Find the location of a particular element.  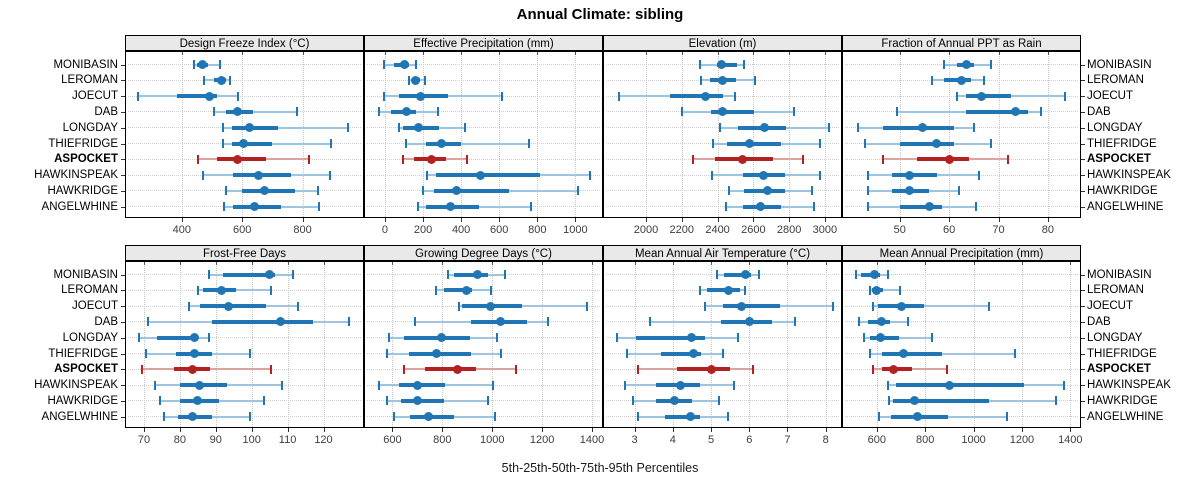

station-label-right: ANGELWHINE is located at coordinates (1125, 416).